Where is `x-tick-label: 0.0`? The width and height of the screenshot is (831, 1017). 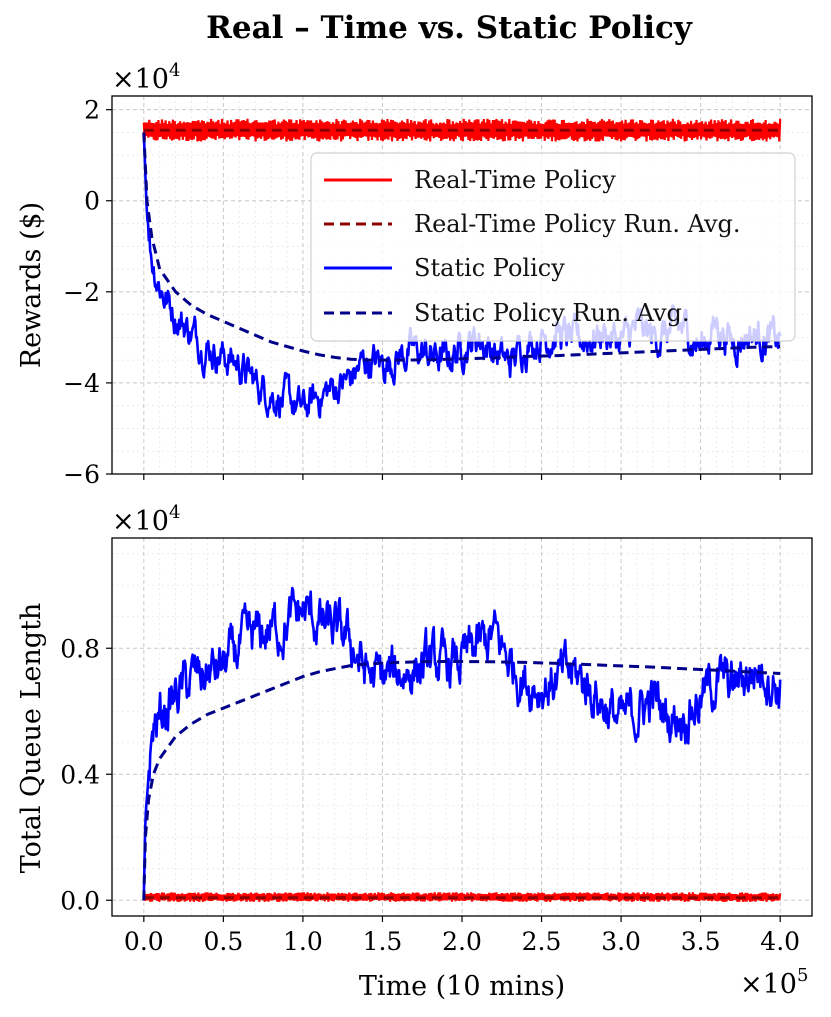
x-tick-label: 0.0 is located at coordinates (144, 941).